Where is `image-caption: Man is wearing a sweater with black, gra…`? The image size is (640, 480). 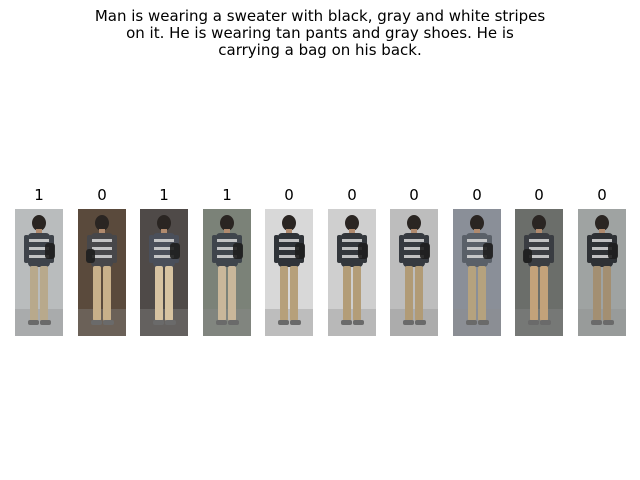
image-caption: Man is wearing a sweater with black, gra… is located at coordinates (320, 33).